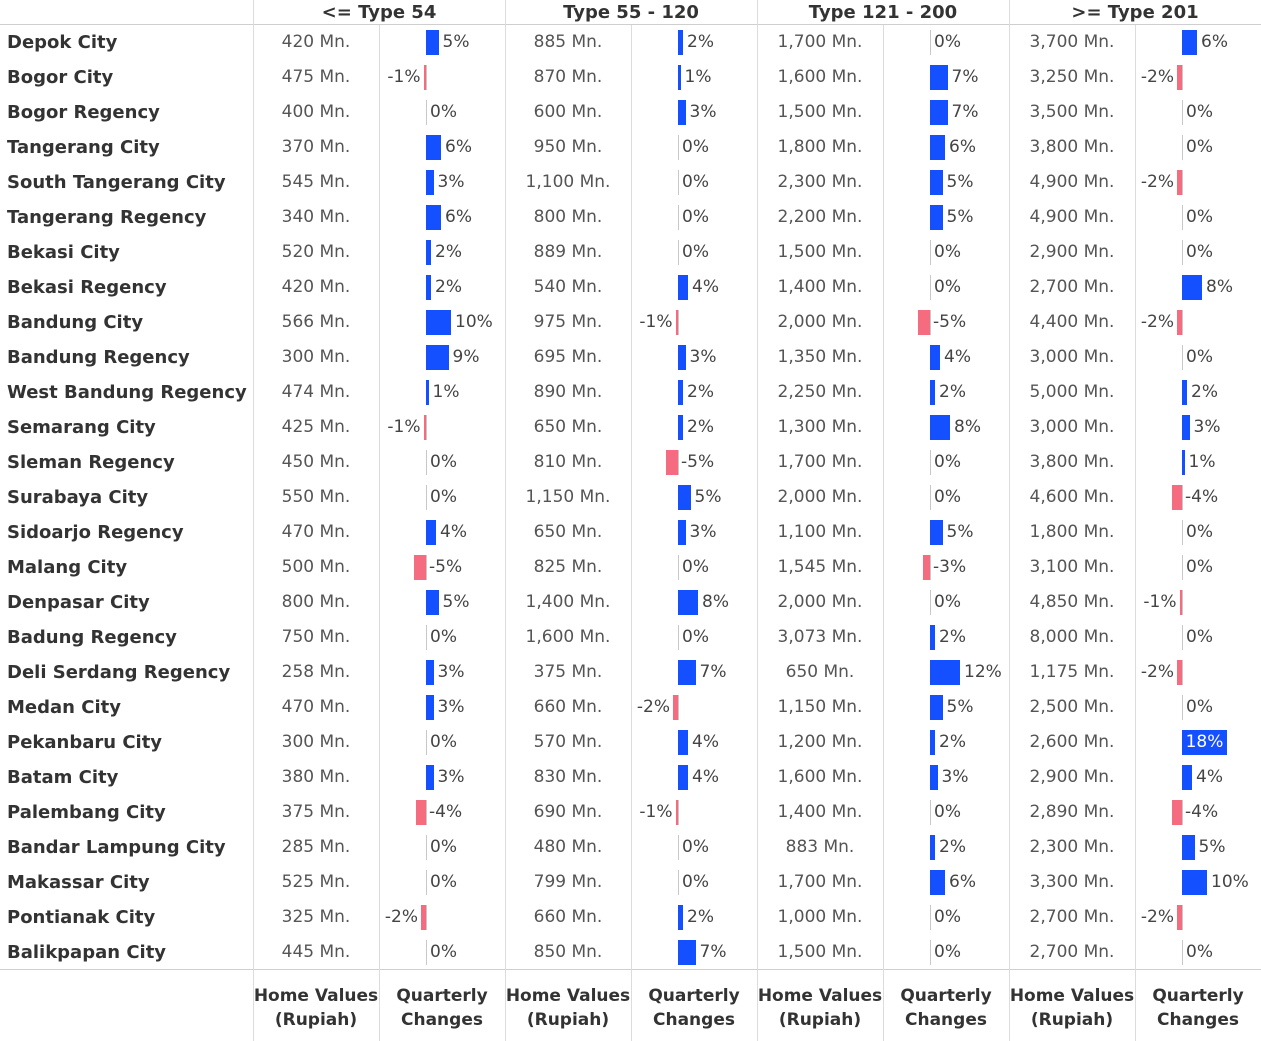 This screenshot has height=1041, width=1261. Describe the element at coordinates (630, 969) in the screenshot. I see `footer-divider` at that location.